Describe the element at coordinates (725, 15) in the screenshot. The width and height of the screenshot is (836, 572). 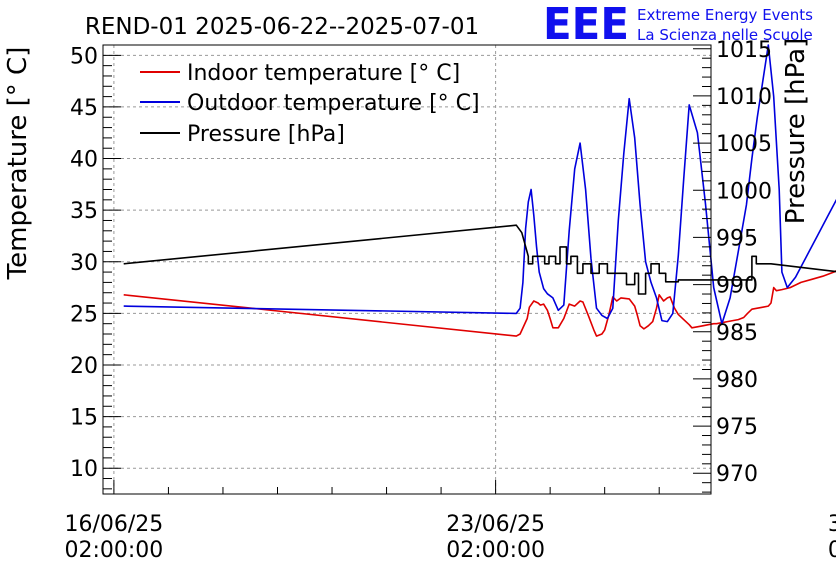
I see `logo-line-1: Extreme Energy Events` at that location.